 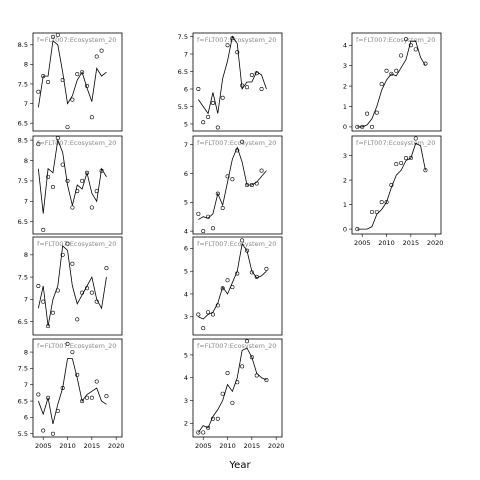 I want to click on y-tick-label: 6, so click(x=26, y=418).